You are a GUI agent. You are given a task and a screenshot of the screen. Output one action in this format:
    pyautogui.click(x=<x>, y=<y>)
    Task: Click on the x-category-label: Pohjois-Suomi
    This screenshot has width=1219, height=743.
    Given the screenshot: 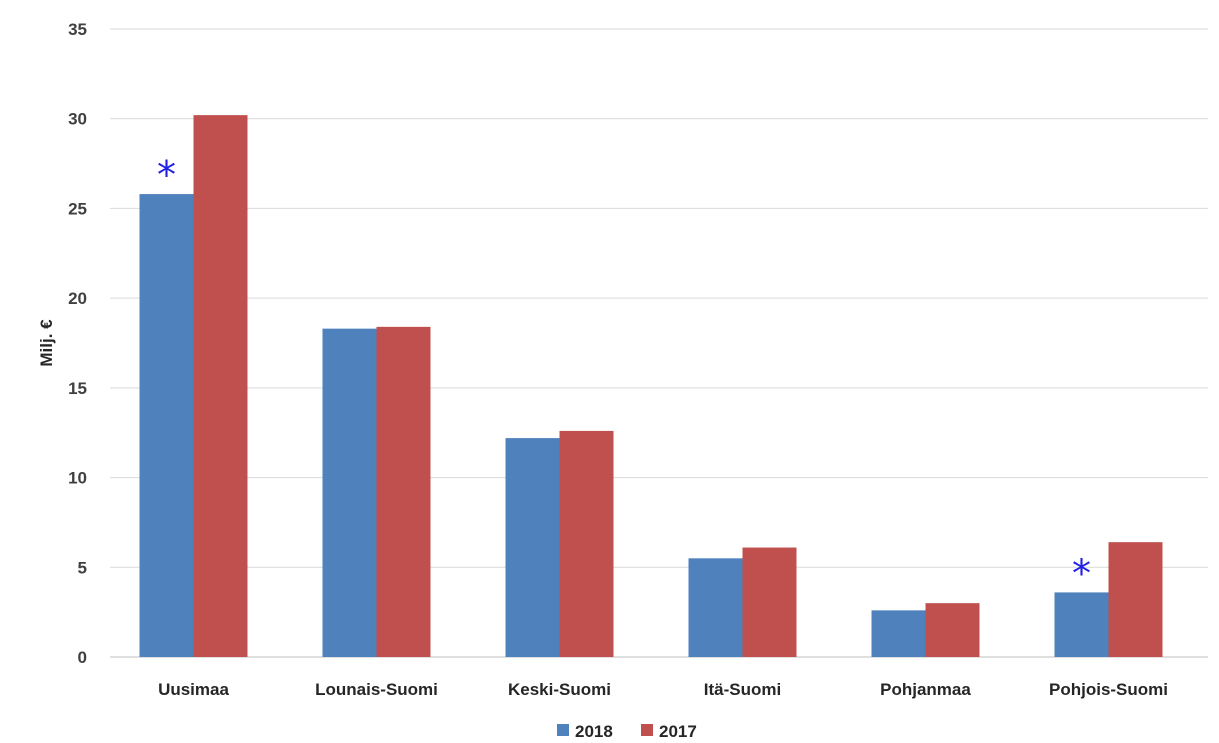 What is the action you would take?
    pyautogui.click(x=1108, y=689)
    